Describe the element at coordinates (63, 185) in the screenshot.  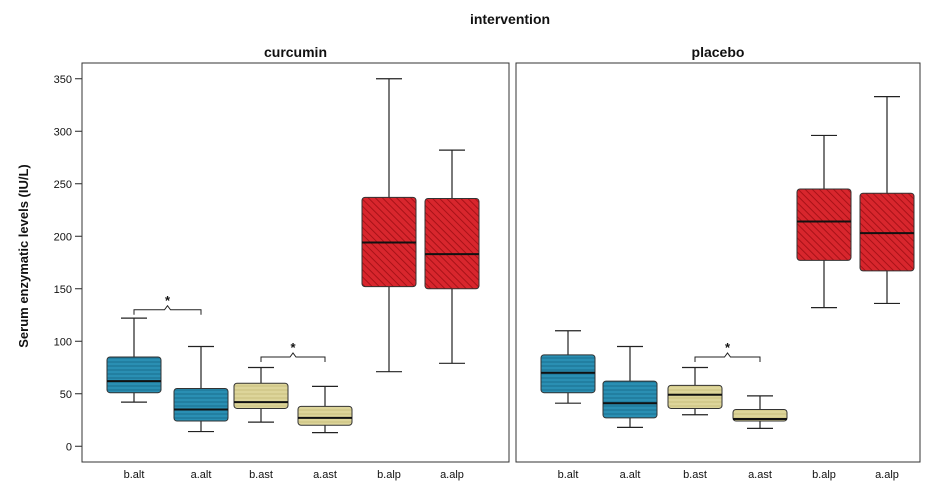
I see `y-tick-label: 250` at that location.